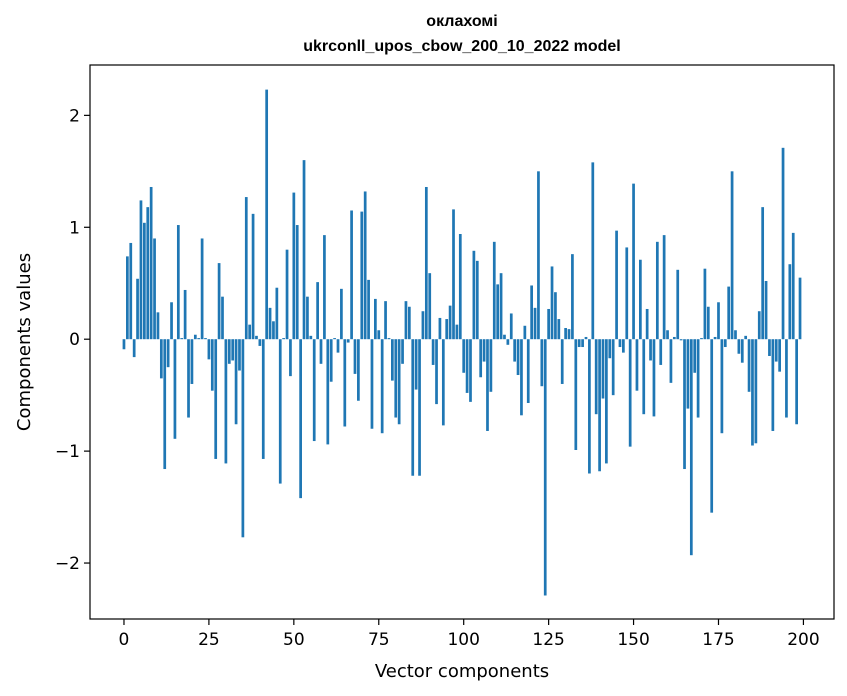 The height and width of the screenshot is (696, 847). I want to click on x-tick-label: 150, so click(633, 640).